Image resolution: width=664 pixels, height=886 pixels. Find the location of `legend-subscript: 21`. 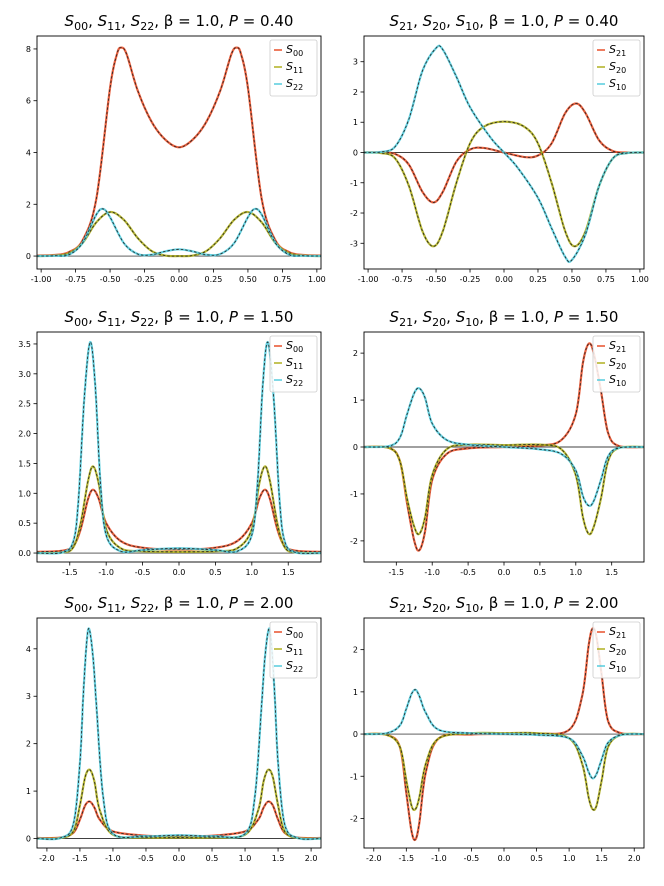

legend-subscript: 21 is located at coordinates (621, 635).